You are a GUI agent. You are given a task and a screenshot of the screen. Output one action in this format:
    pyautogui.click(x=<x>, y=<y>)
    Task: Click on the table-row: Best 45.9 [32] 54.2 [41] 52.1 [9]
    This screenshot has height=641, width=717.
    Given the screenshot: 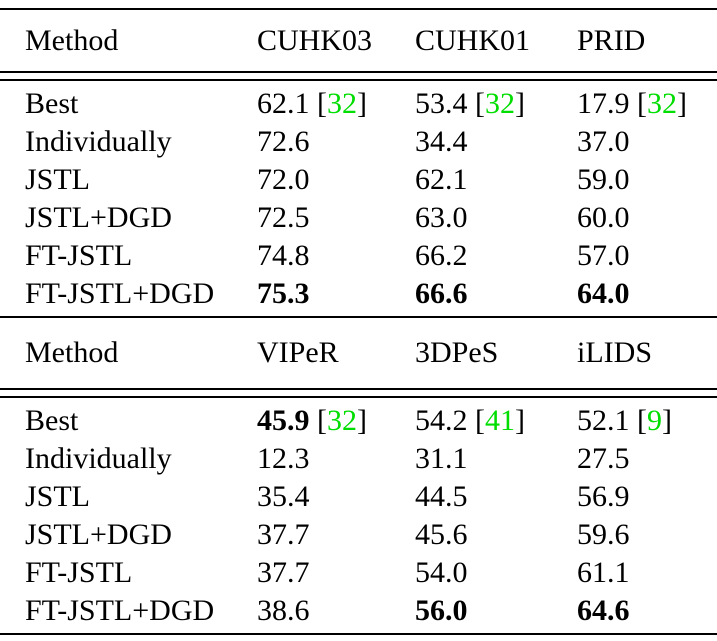 What is the action you would take?
    pyautogui.click(x=358, y=421)
    